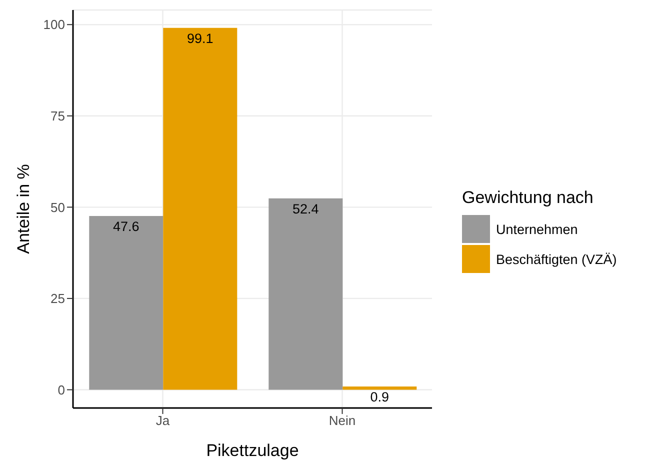 The image size is (652, 462). What do you see at coordinates (57, 298) in the screenshot?
I see `y-tick-label: 25` at bounding box center [57, 298].